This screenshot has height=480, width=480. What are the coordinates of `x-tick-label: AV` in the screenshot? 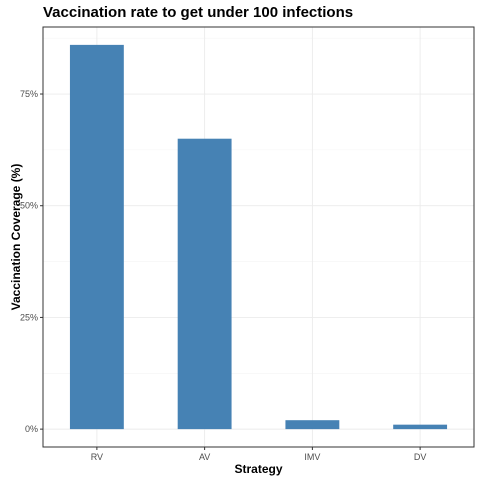 It's located at (204, 457).